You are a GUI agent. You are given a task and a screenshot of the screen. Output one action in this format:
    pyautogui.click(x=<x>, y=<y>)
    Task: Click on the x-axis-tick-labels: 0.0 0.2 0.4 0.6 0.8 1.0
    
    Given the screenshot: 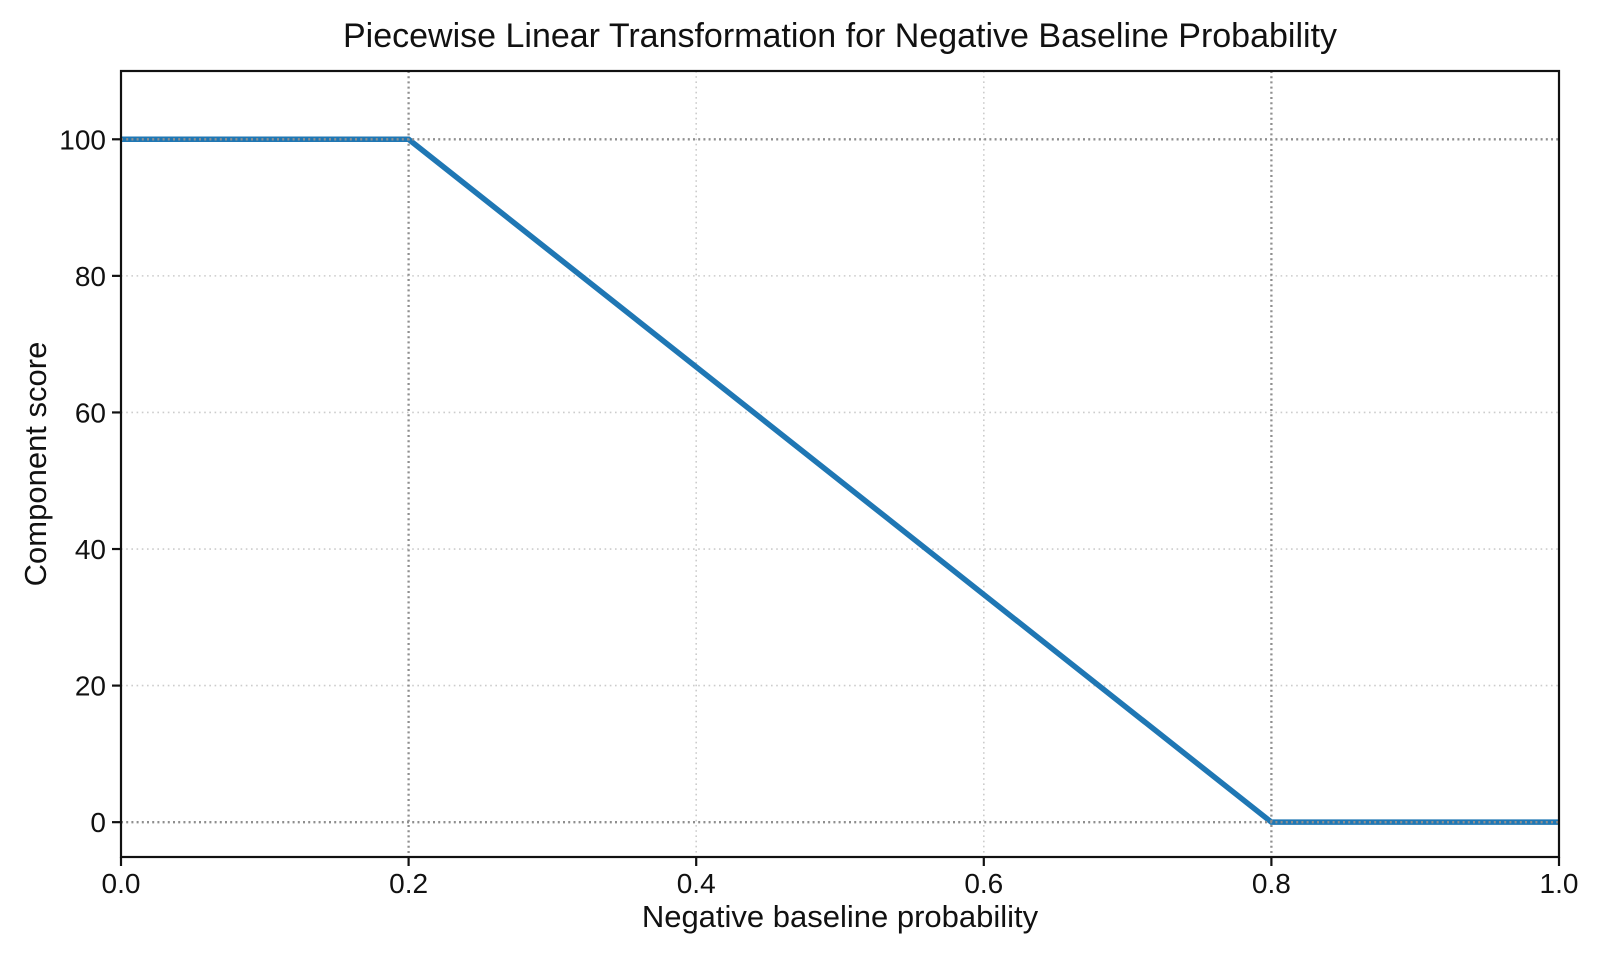 What is the action you would take?
    pyautogui.click(x=840, y=883)
    